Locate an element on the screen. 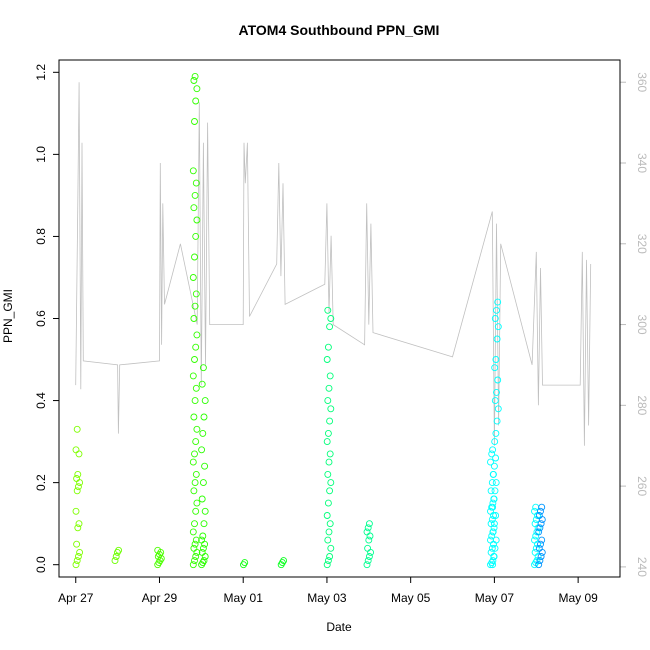 The height and width of the screenshot is (650, 650). y2-tick-label: 360 is located at coordinates (642, 82).